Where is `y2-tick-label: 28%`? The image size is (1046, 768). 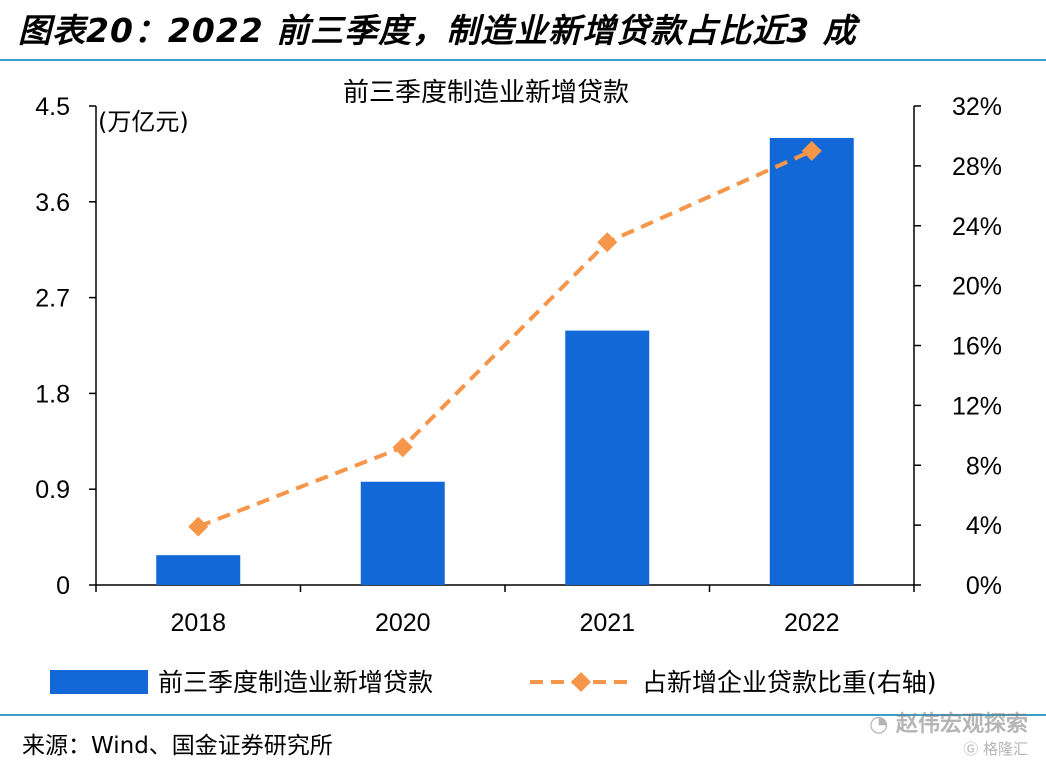
y2-tick-label: 28% is located at coordinates (977, 167).